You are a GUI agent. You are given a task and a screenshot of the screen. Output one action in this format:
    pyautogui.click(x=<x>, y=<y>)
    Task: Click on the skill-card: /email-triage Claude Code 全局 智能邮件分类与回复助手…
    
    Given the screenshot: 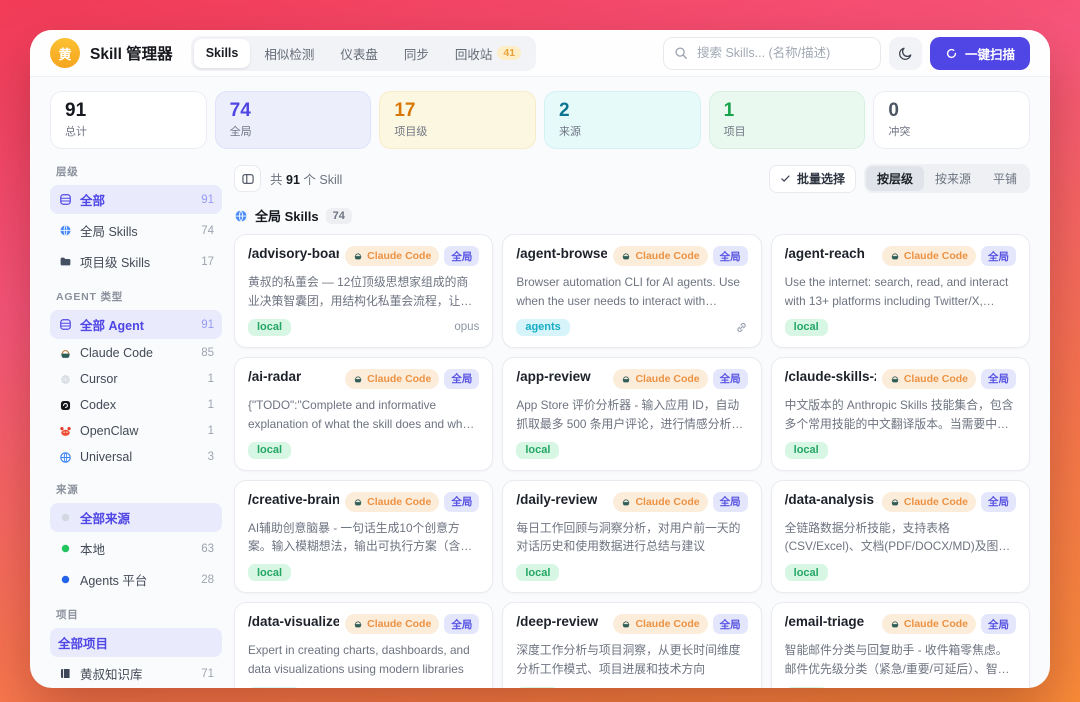 What is the action you would take?
    pyautogui.click(x=900, y=645)
    